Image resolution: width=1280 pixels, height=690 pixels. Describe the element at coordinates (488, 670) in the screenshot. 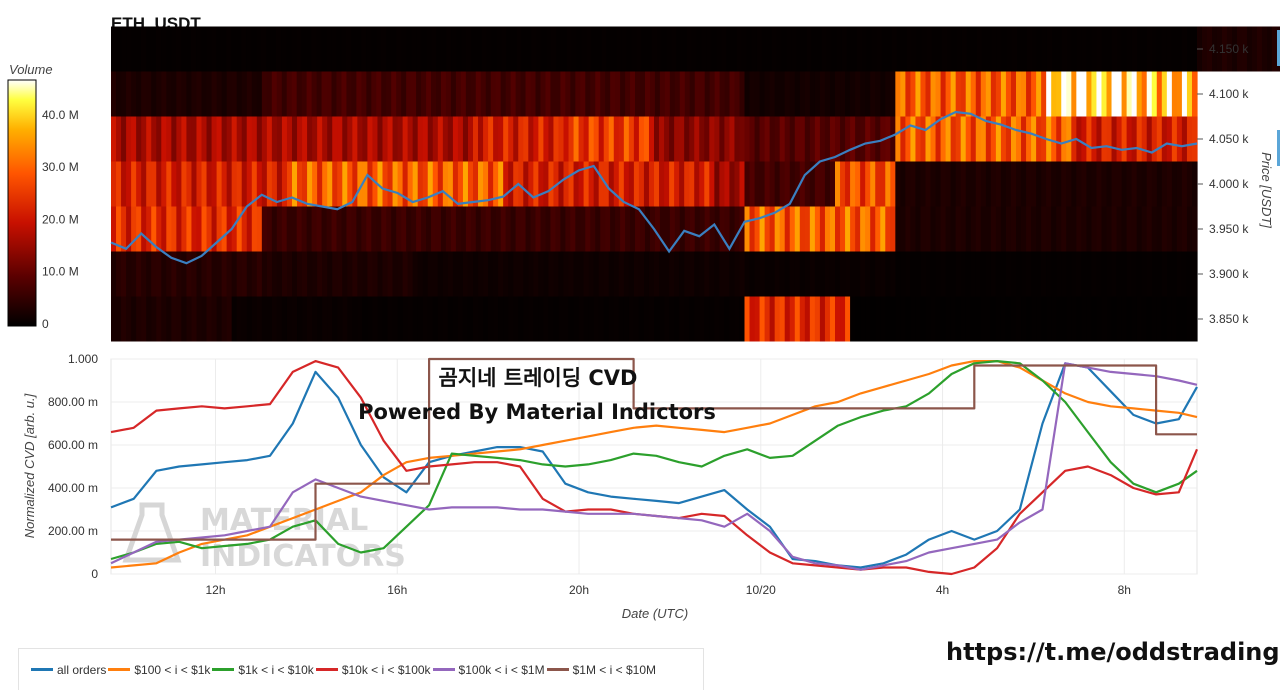

I see `legend-item: $100k < i < $1M` at that location.